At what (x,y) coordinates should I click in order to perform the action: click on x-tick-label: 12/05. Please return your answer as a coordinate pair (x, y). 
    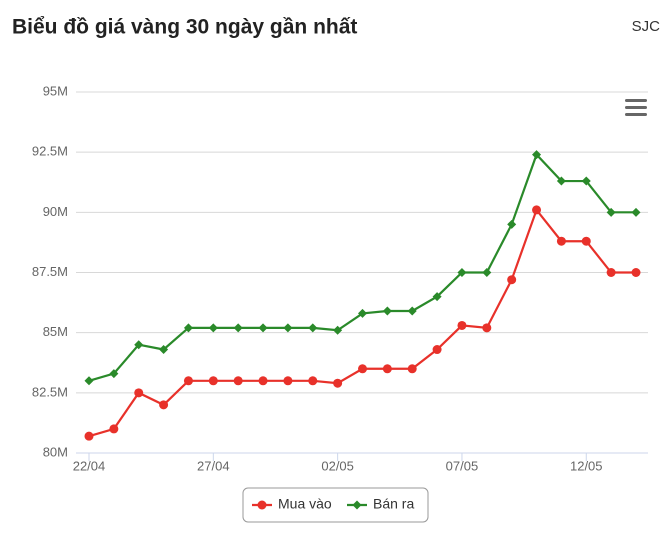
    Looking at the image, I should click on (586, 465).